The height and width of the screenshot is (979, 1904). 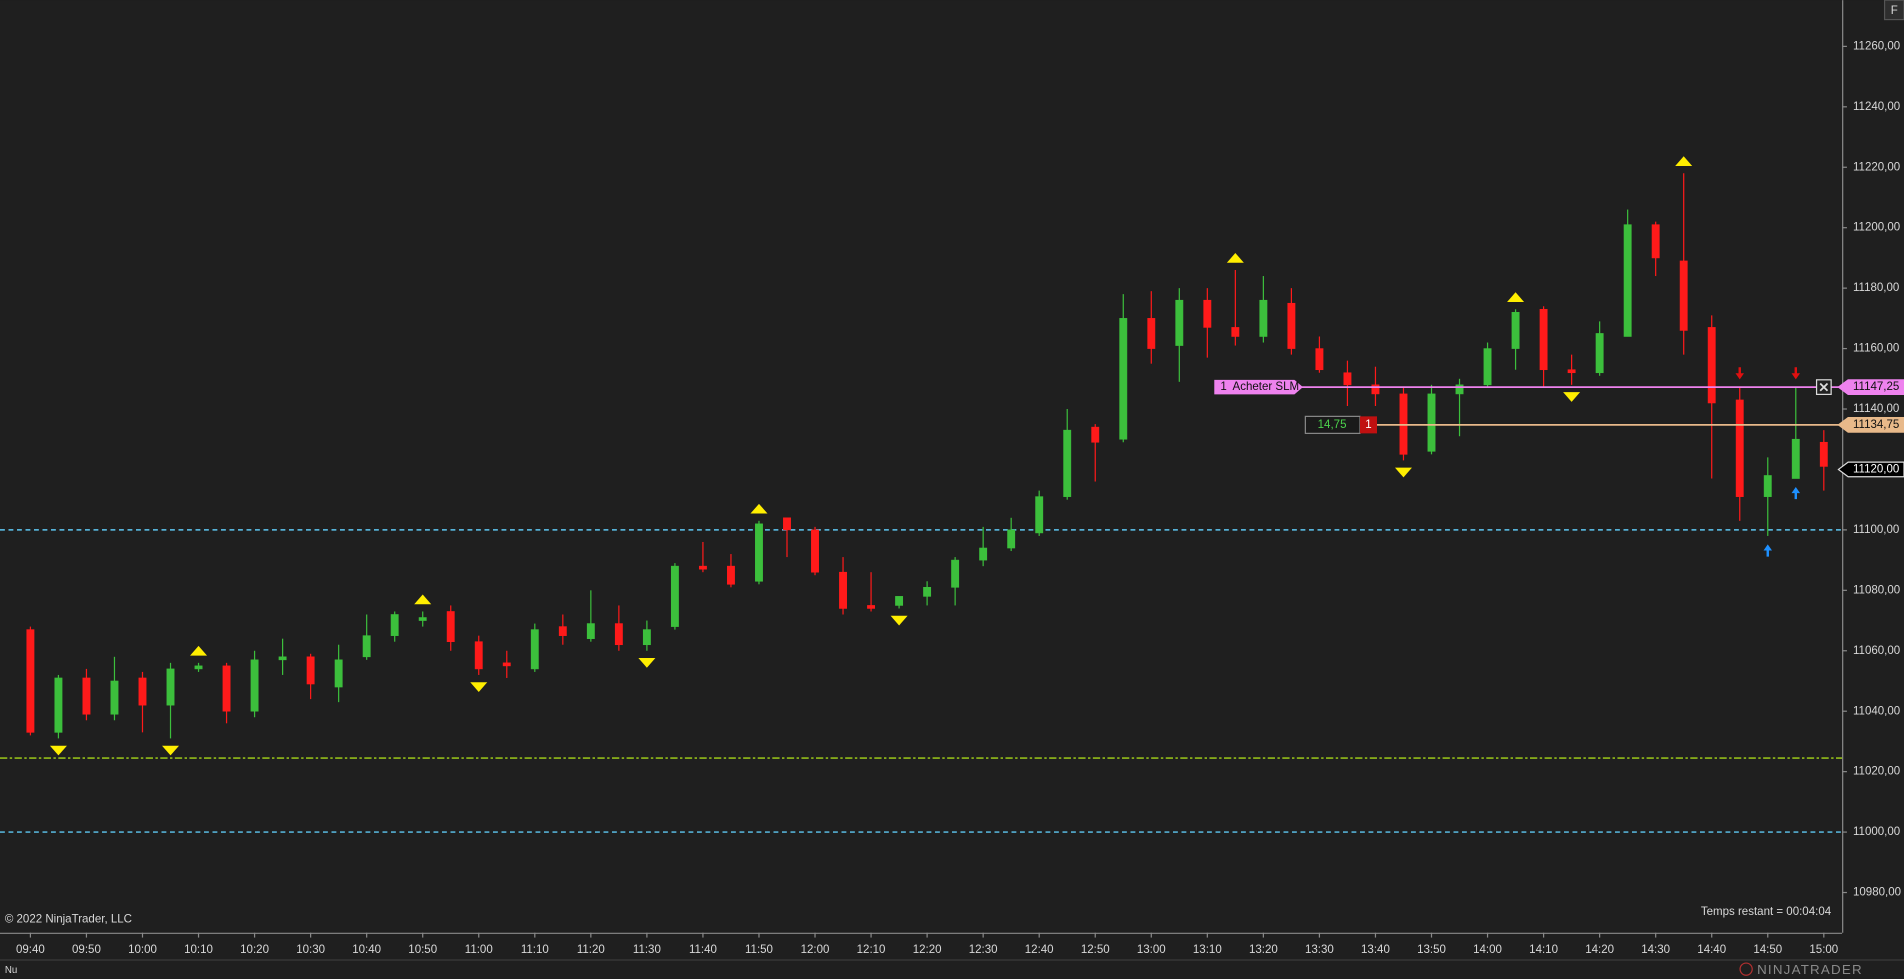 What do you see at coordinates (1151, 950) in the screenshot?
I see `x-tick-label: 13:00` at bounding box center [1151, 950].